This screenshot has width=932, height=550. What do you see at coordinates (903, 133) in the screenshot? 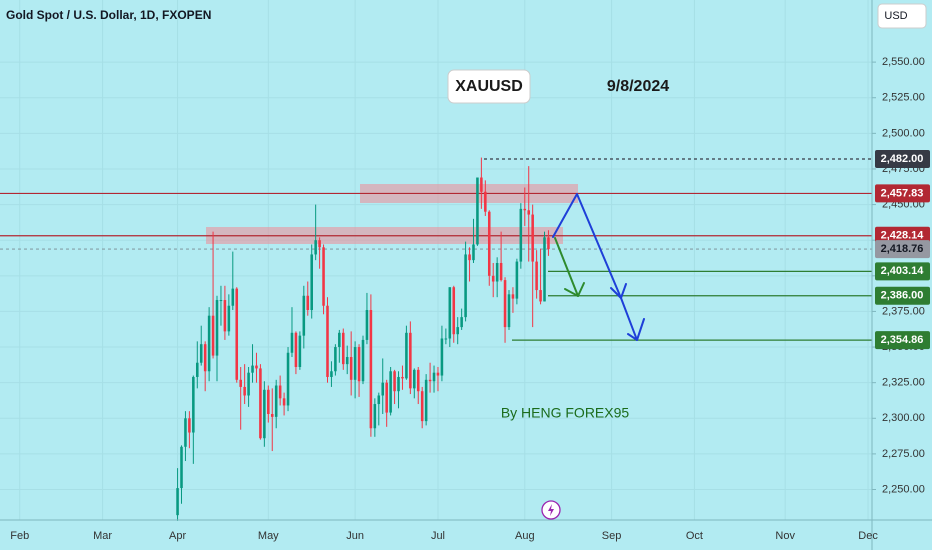
I see `y-tick-label: 2,500.00` at bounding box center [903, 133].